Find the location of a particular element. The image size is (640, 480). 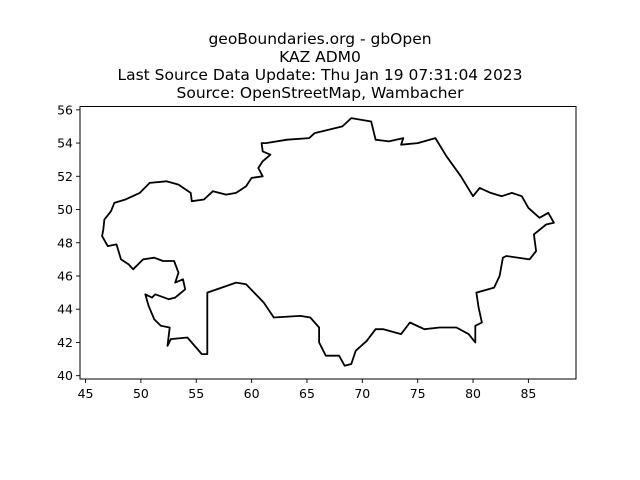

y-axis: 40 42 44 46 48 50 52 54 56 is located at coordinates (68, 242).